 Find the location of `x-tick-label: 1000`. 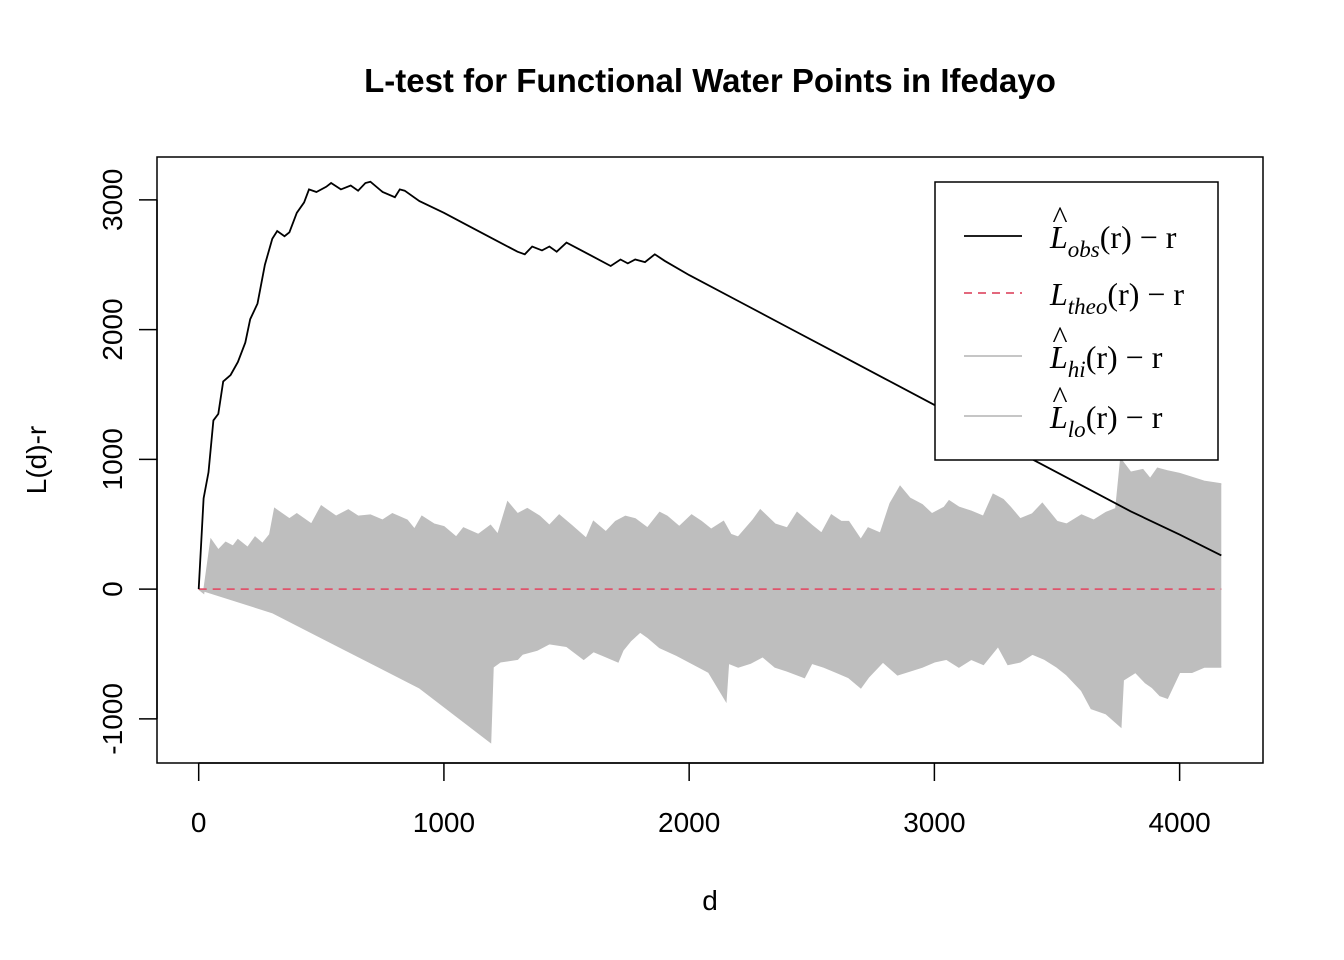

x-tick-label: 1000 is located at coordinates (444, 822).